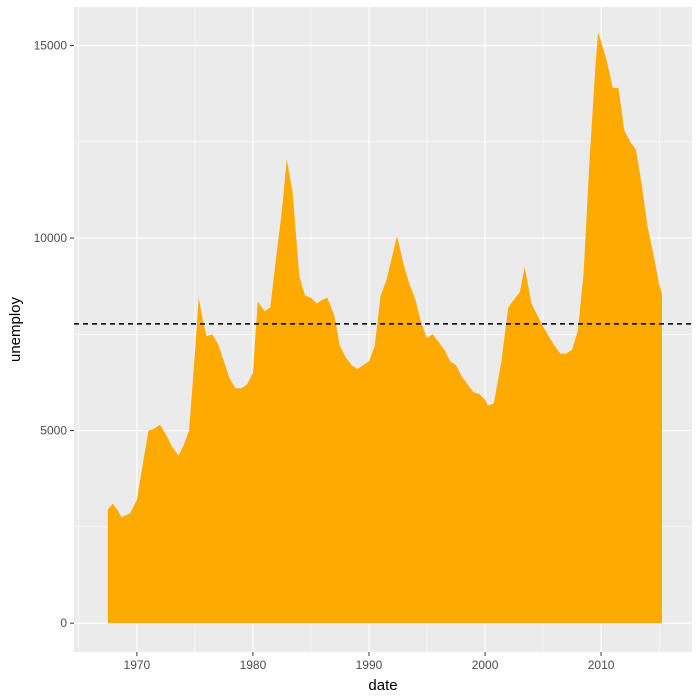  What do you see at coordinates (53, 431) in the screenshot?
I see `y-tick-label: 5000` at bounding box center [53, 431].